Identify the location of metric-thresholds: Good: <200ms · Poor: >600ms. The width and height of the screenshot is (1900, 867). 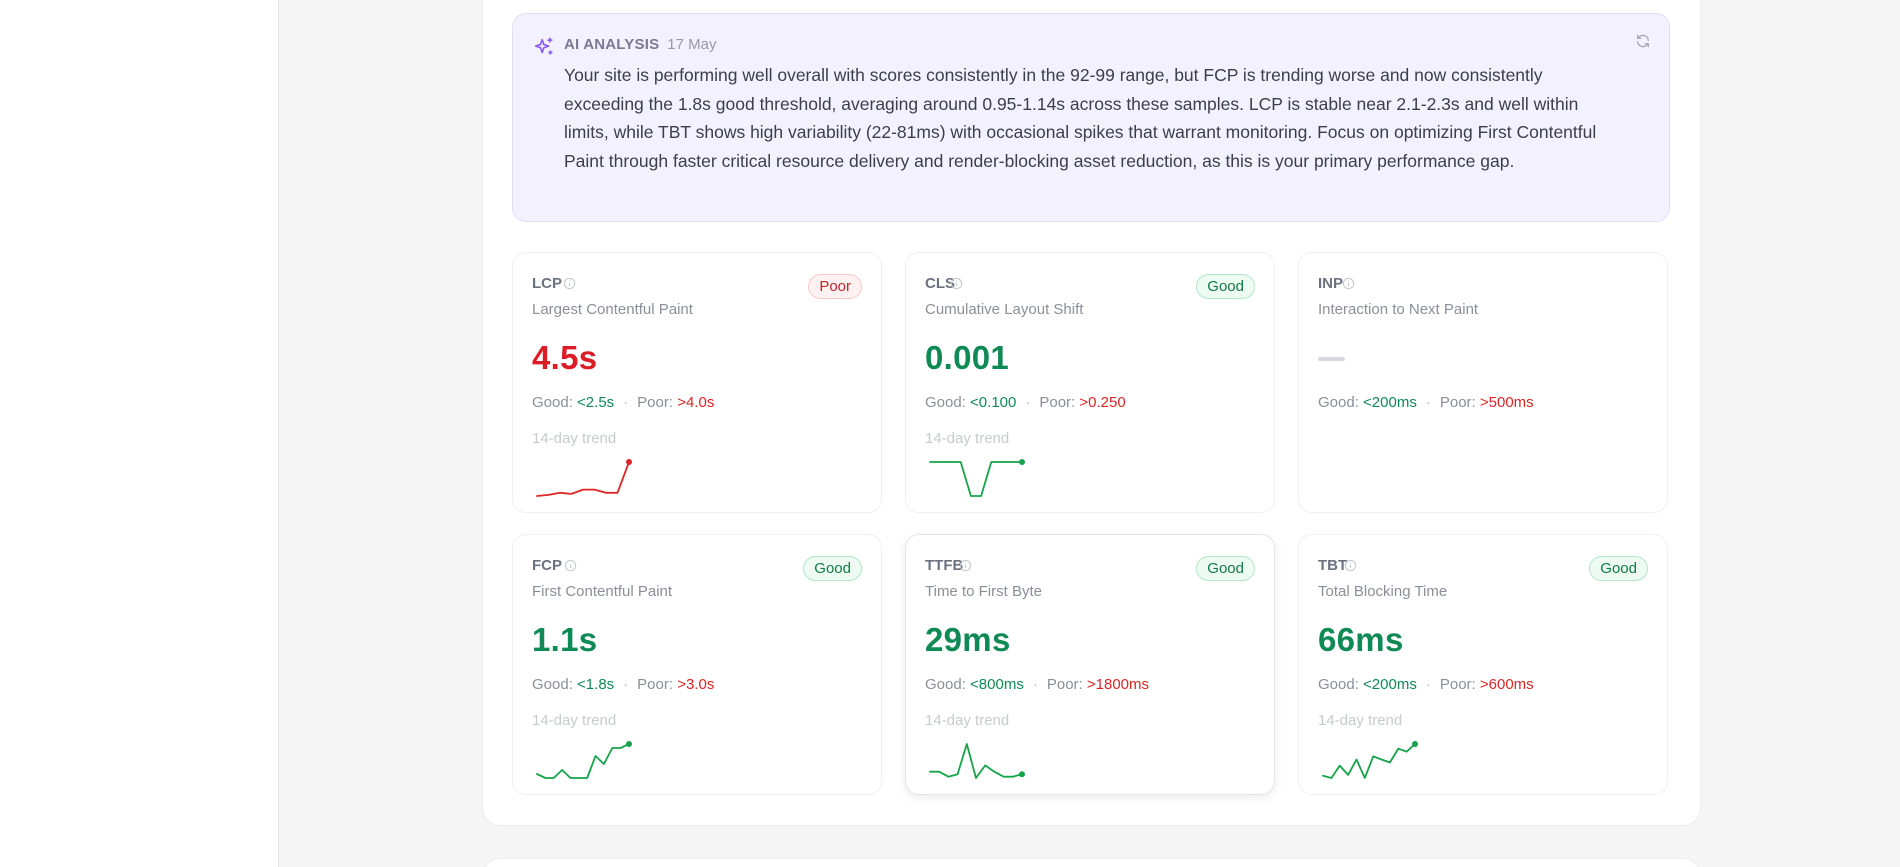
(1426, 684).